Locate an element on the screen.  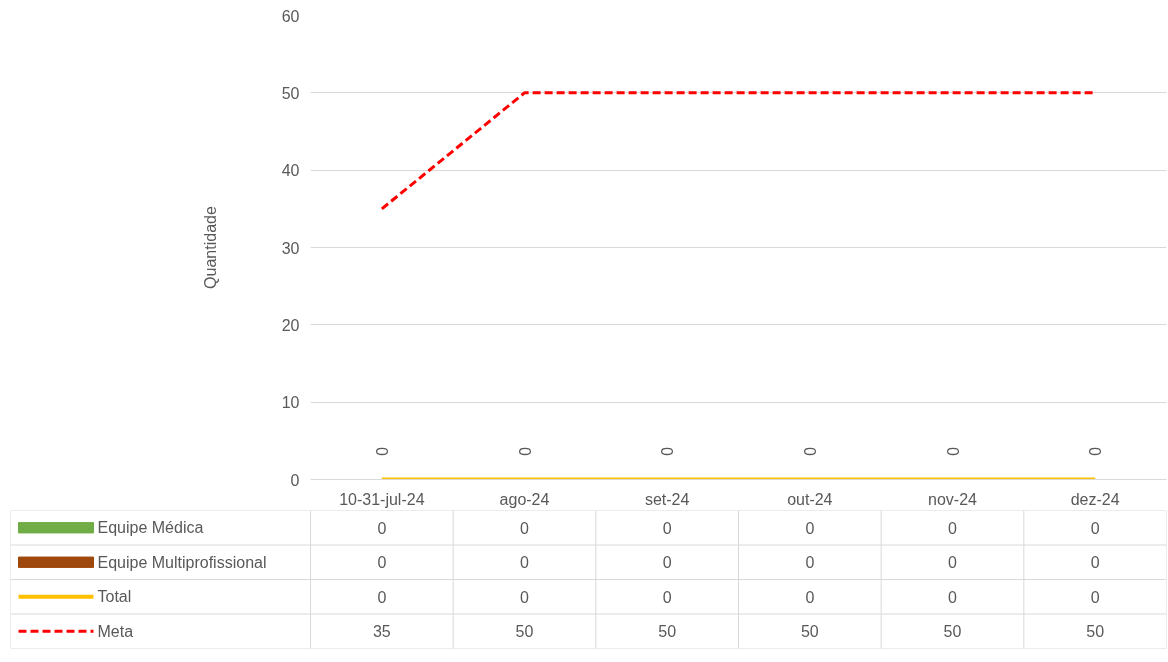
data-label: 35 is located at coordinates (381, 632).